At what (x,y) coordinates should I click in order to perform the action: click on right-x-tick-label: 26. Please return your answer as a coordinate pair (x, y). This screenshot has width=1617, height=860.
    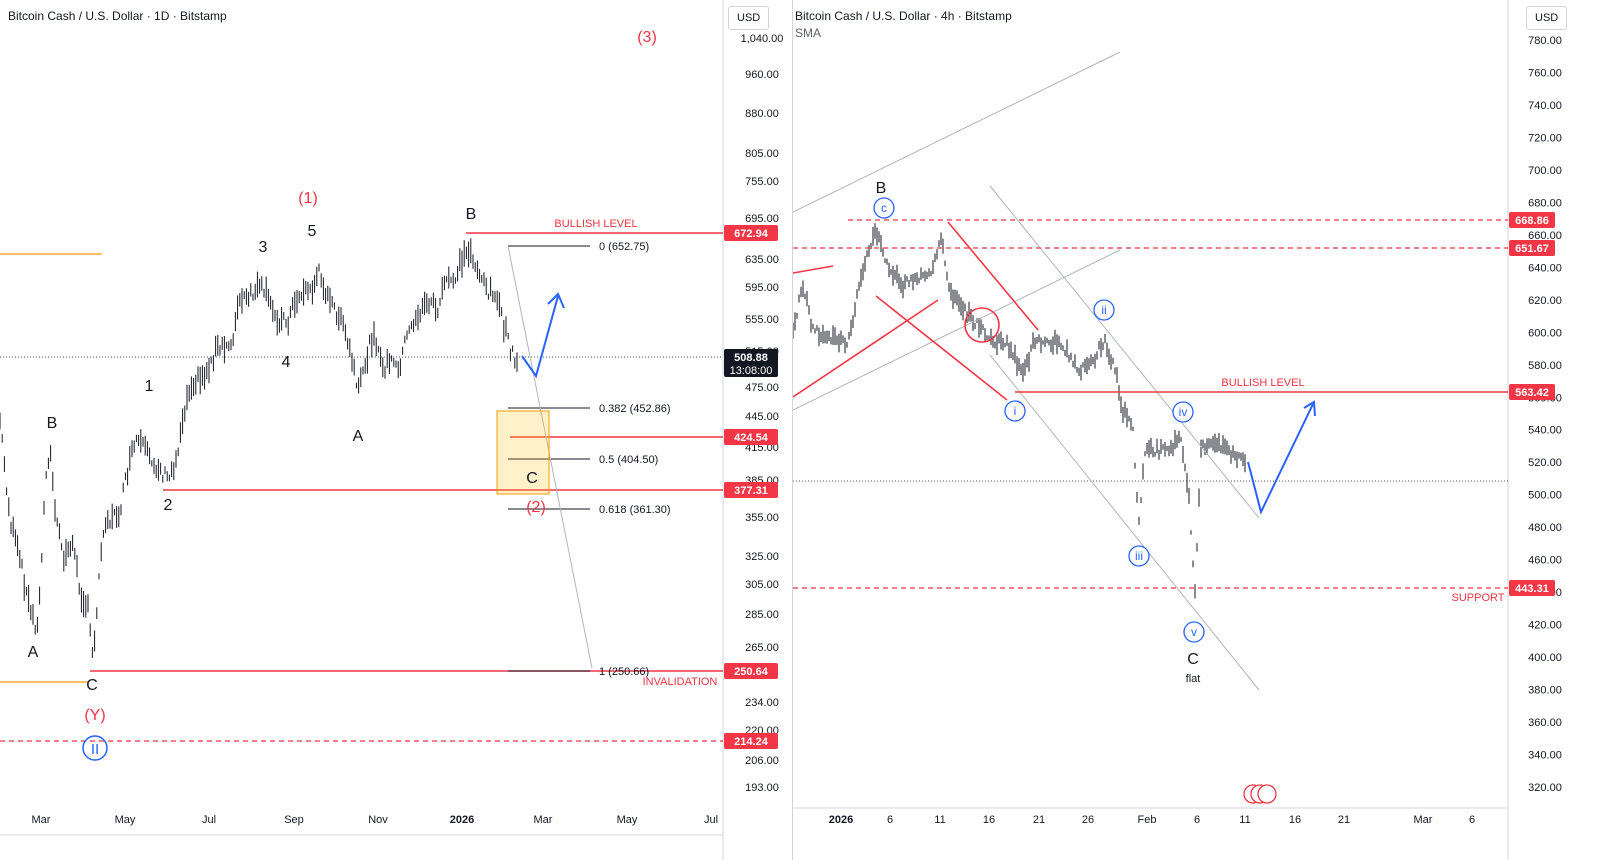
    Looking at the image, I should click on (1088, 820).